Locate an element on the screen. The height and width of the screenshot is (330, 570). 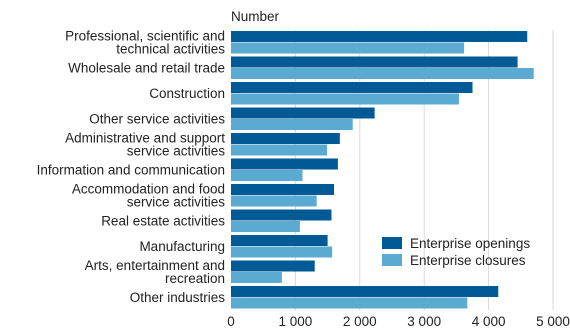
category-label: Information and communication is located at coordinates (131, 169).